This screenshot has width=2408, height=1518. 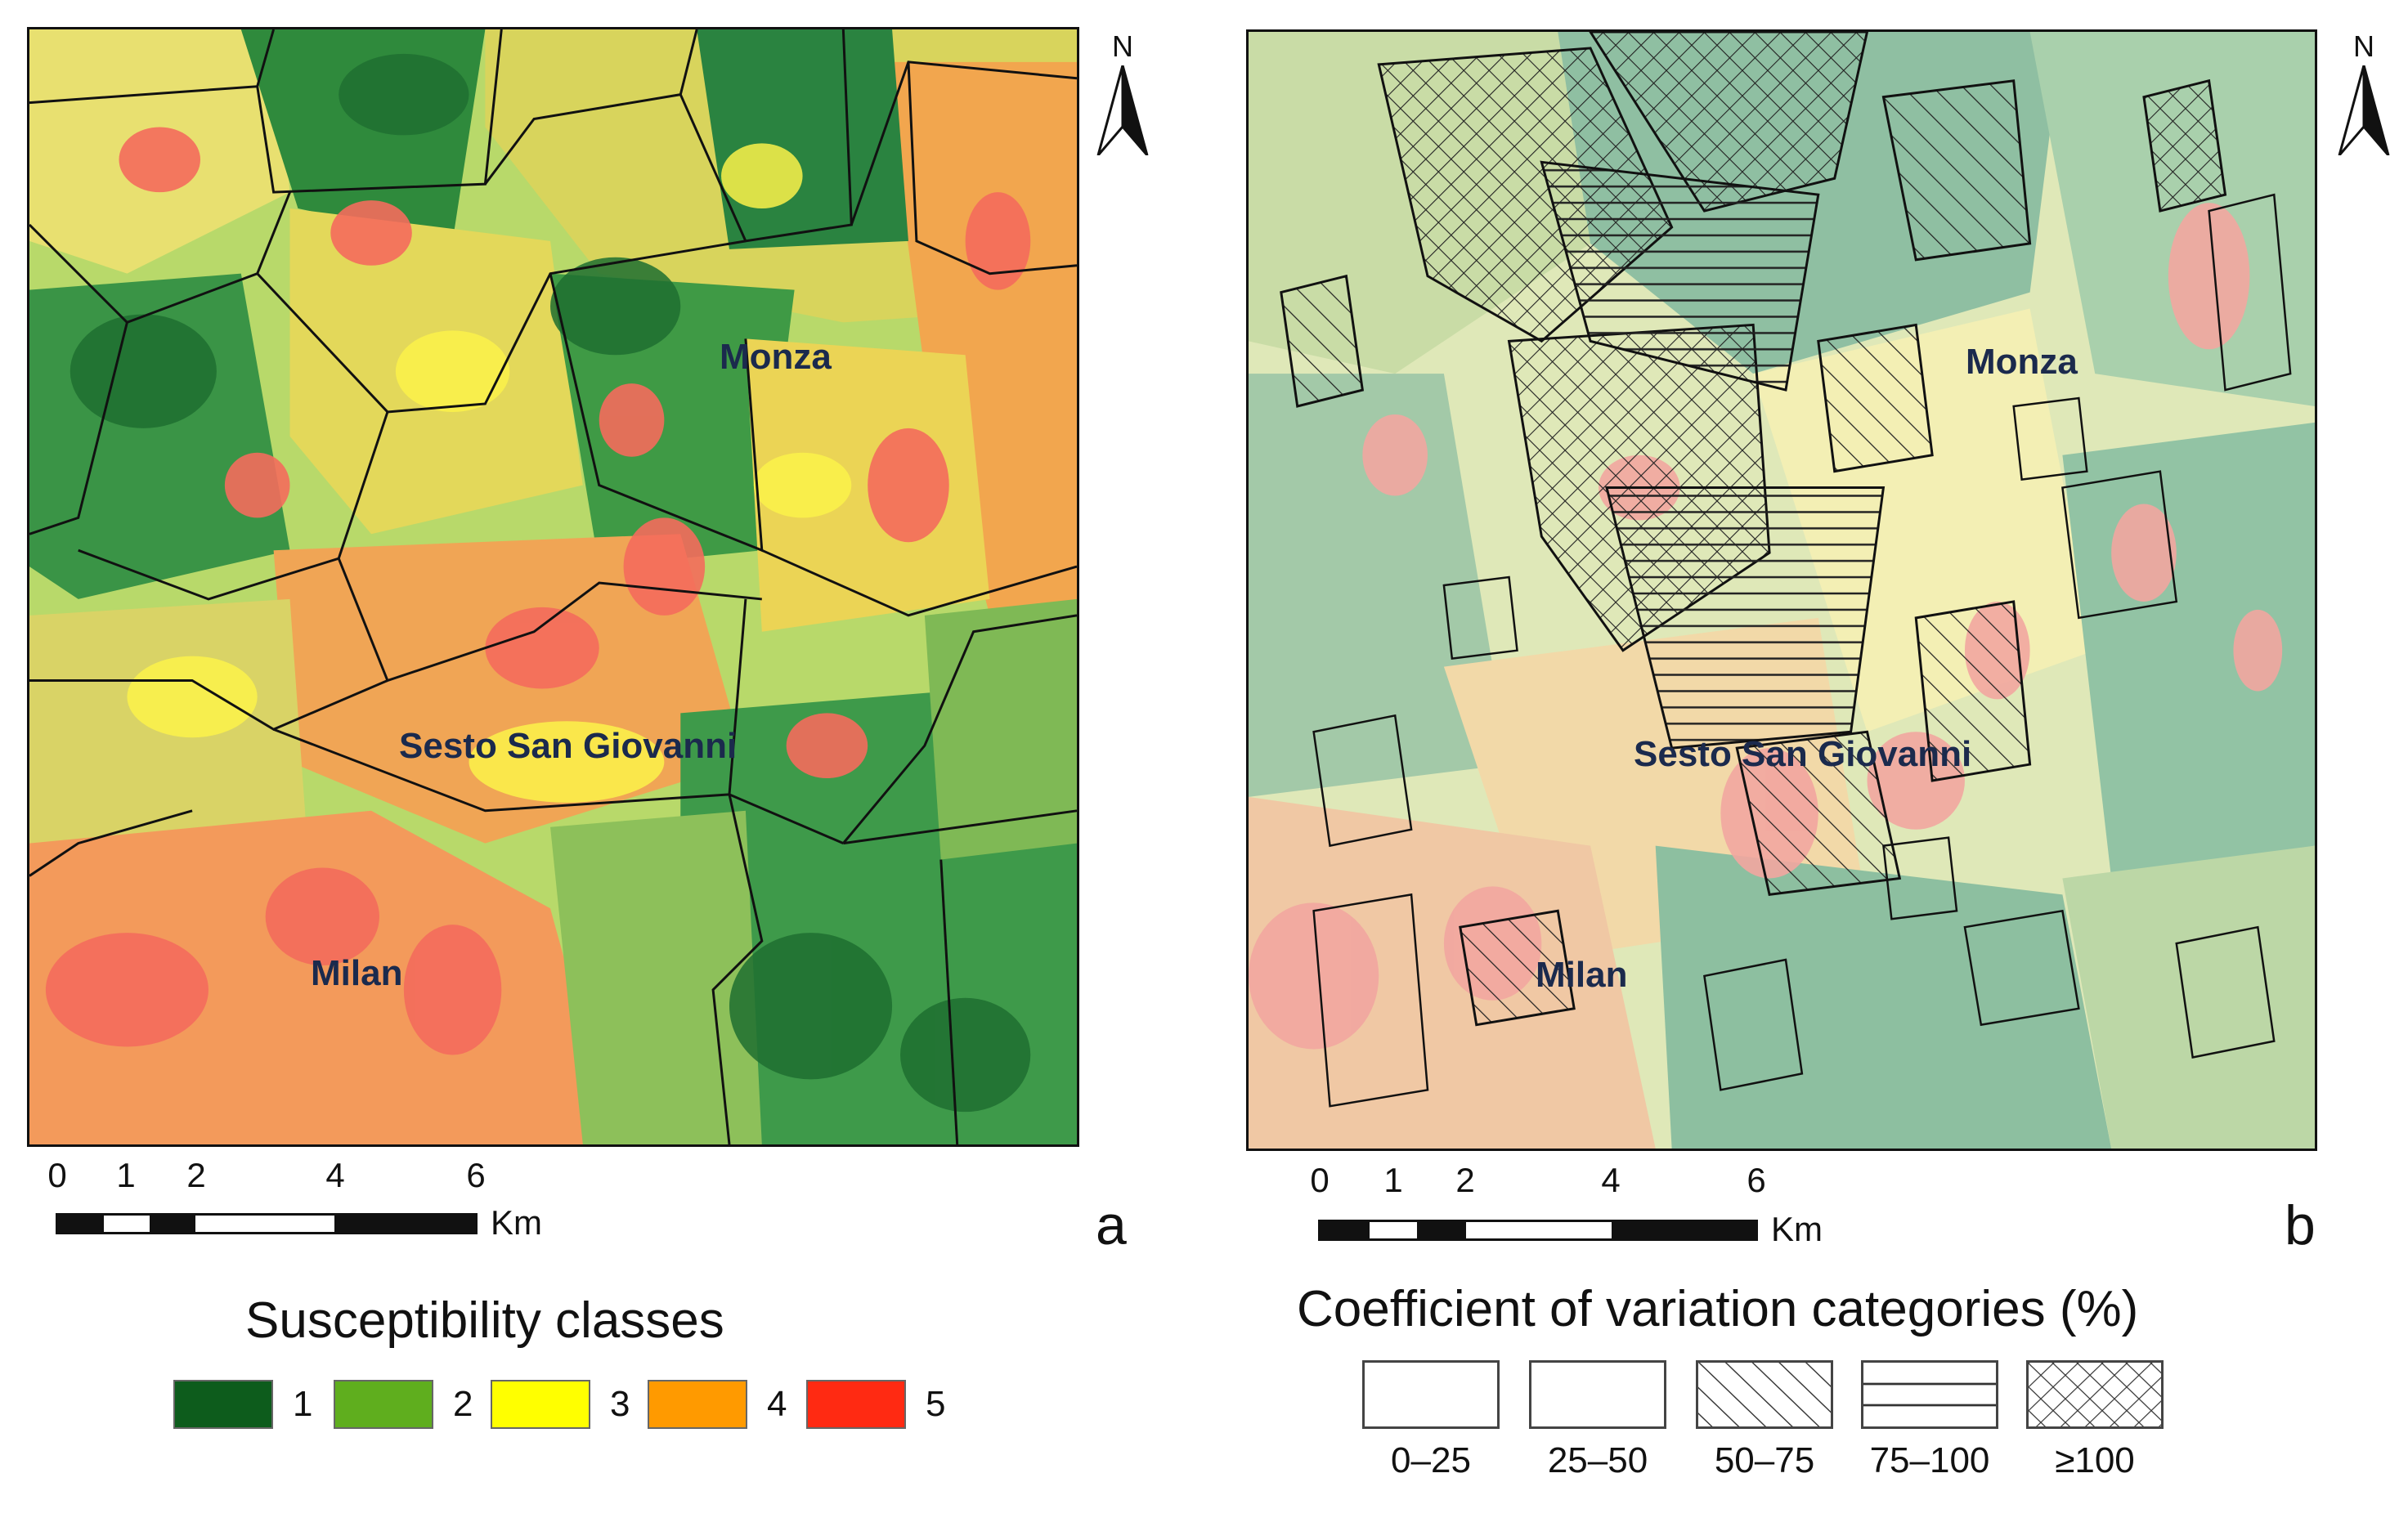 What do you see at coordinates (484, 1320) in the screenshot?
I see `legend-title-susceptibility: Susceptibility classes` at bounding box center [484, 1320].